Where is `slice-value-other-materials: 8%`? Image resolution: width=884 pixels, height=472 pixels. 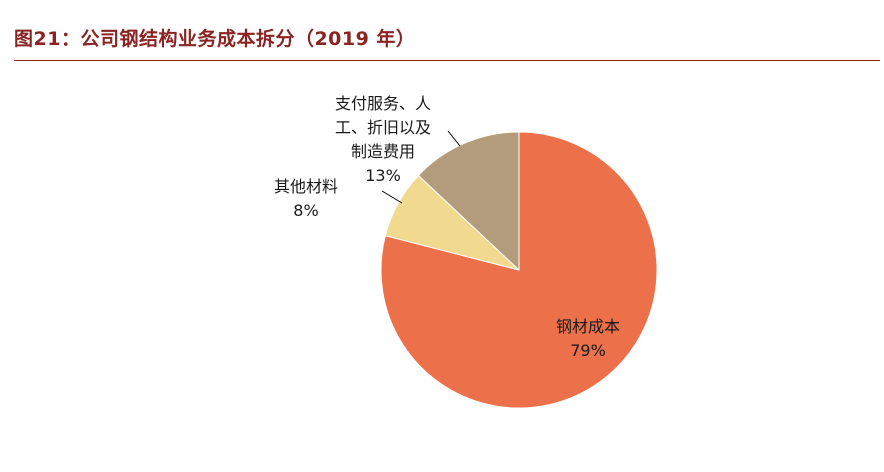
slice-value-other-materials: 8% is located at coordinates (305, 210).